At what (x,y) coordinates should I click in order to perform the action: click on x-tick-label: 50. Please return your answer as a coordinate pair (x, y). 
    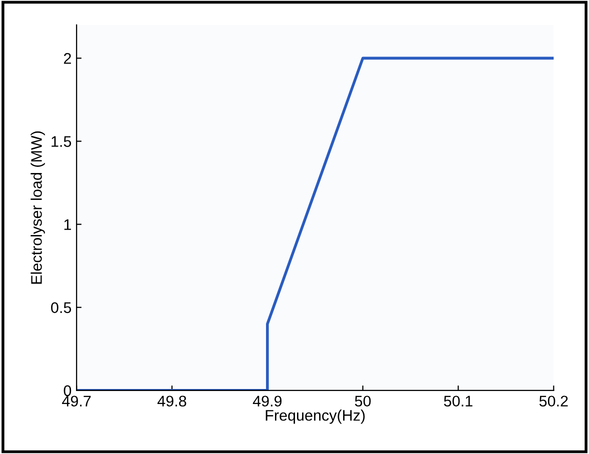
    Looking at the image, I should click on (362, 401).